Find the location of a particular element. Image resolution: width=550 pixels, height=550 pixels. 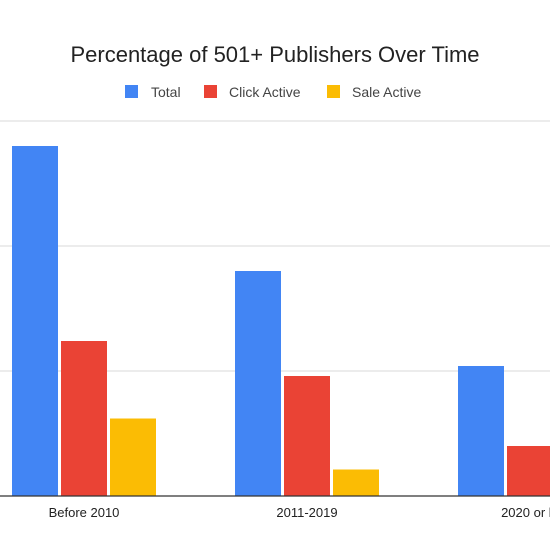

legend-swatch-total is located at coordinates (131, 91).